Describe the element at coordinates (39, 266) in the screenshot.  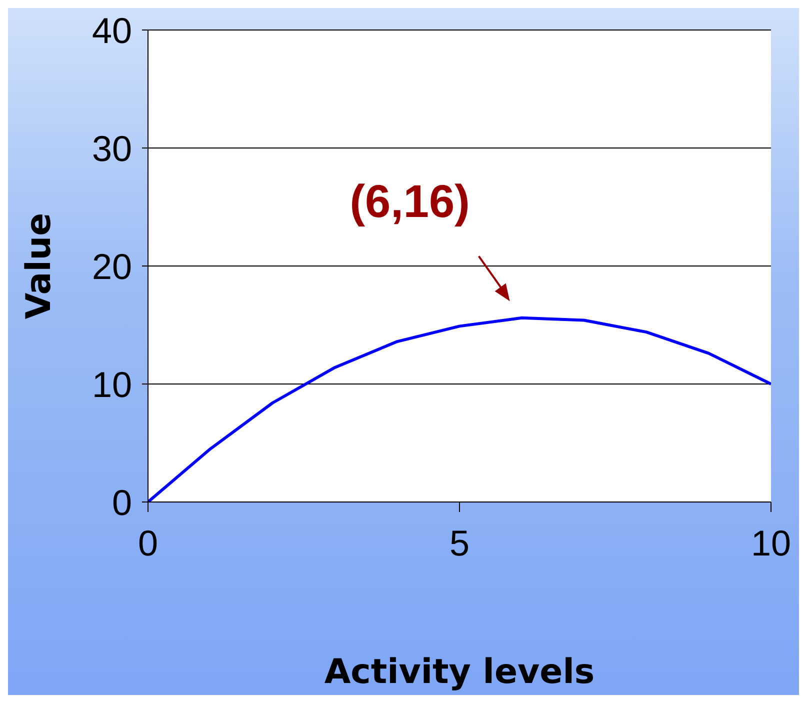
I see `y-axis-title: Value` at that location.